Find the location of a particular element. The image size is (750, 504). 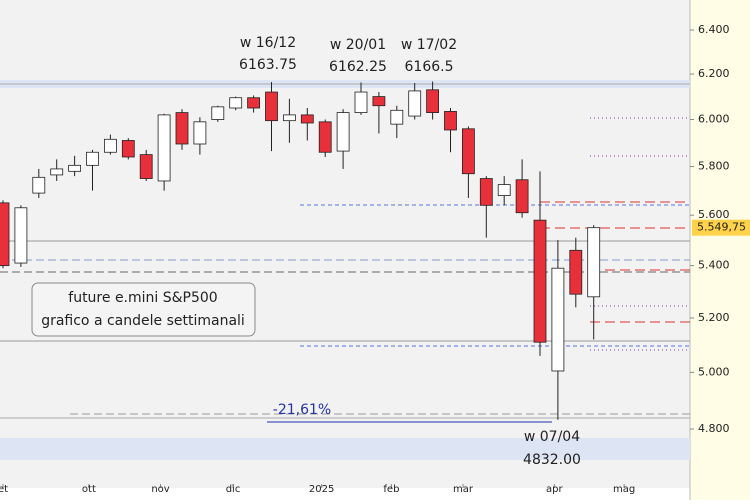

annotation: w 16/12 is located at coordinates (268, 43).